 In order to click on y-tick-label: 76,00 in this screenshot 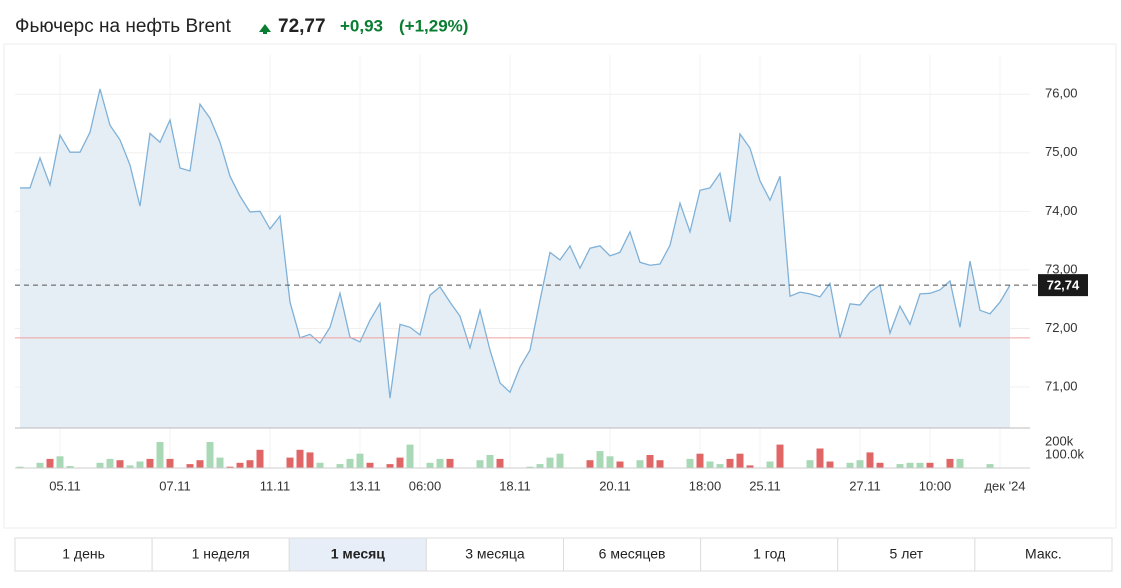, I will do `click(1061, 93)`.